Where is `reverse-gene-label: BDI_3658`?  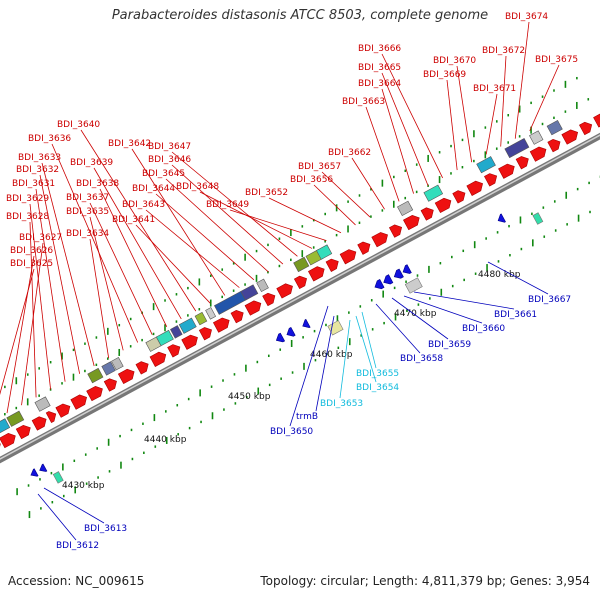
reverse-gene-label: BDI_3658 is located at coordinates (421, 359).